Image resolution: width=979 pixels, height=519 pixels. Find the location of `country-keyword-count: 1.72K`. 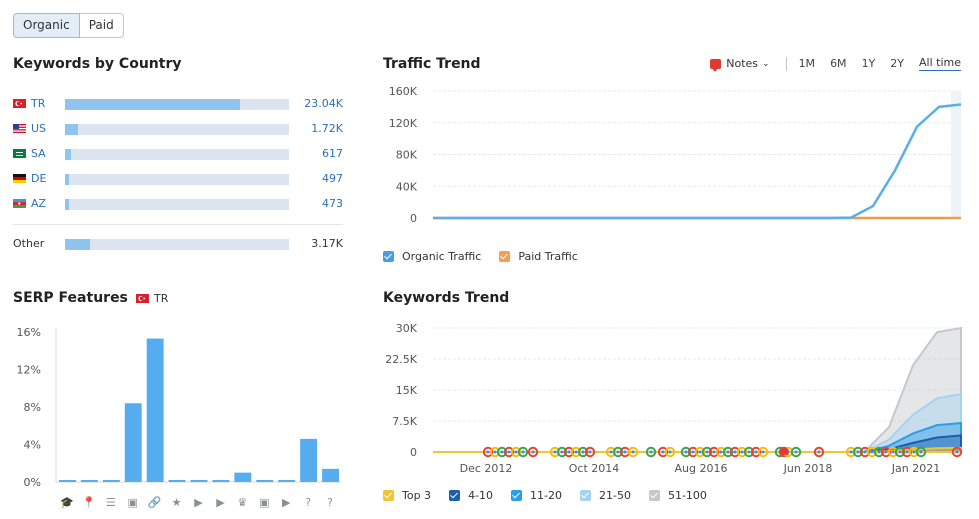

country-keyword-count: 1.72K is located at coordinates (327, 128).